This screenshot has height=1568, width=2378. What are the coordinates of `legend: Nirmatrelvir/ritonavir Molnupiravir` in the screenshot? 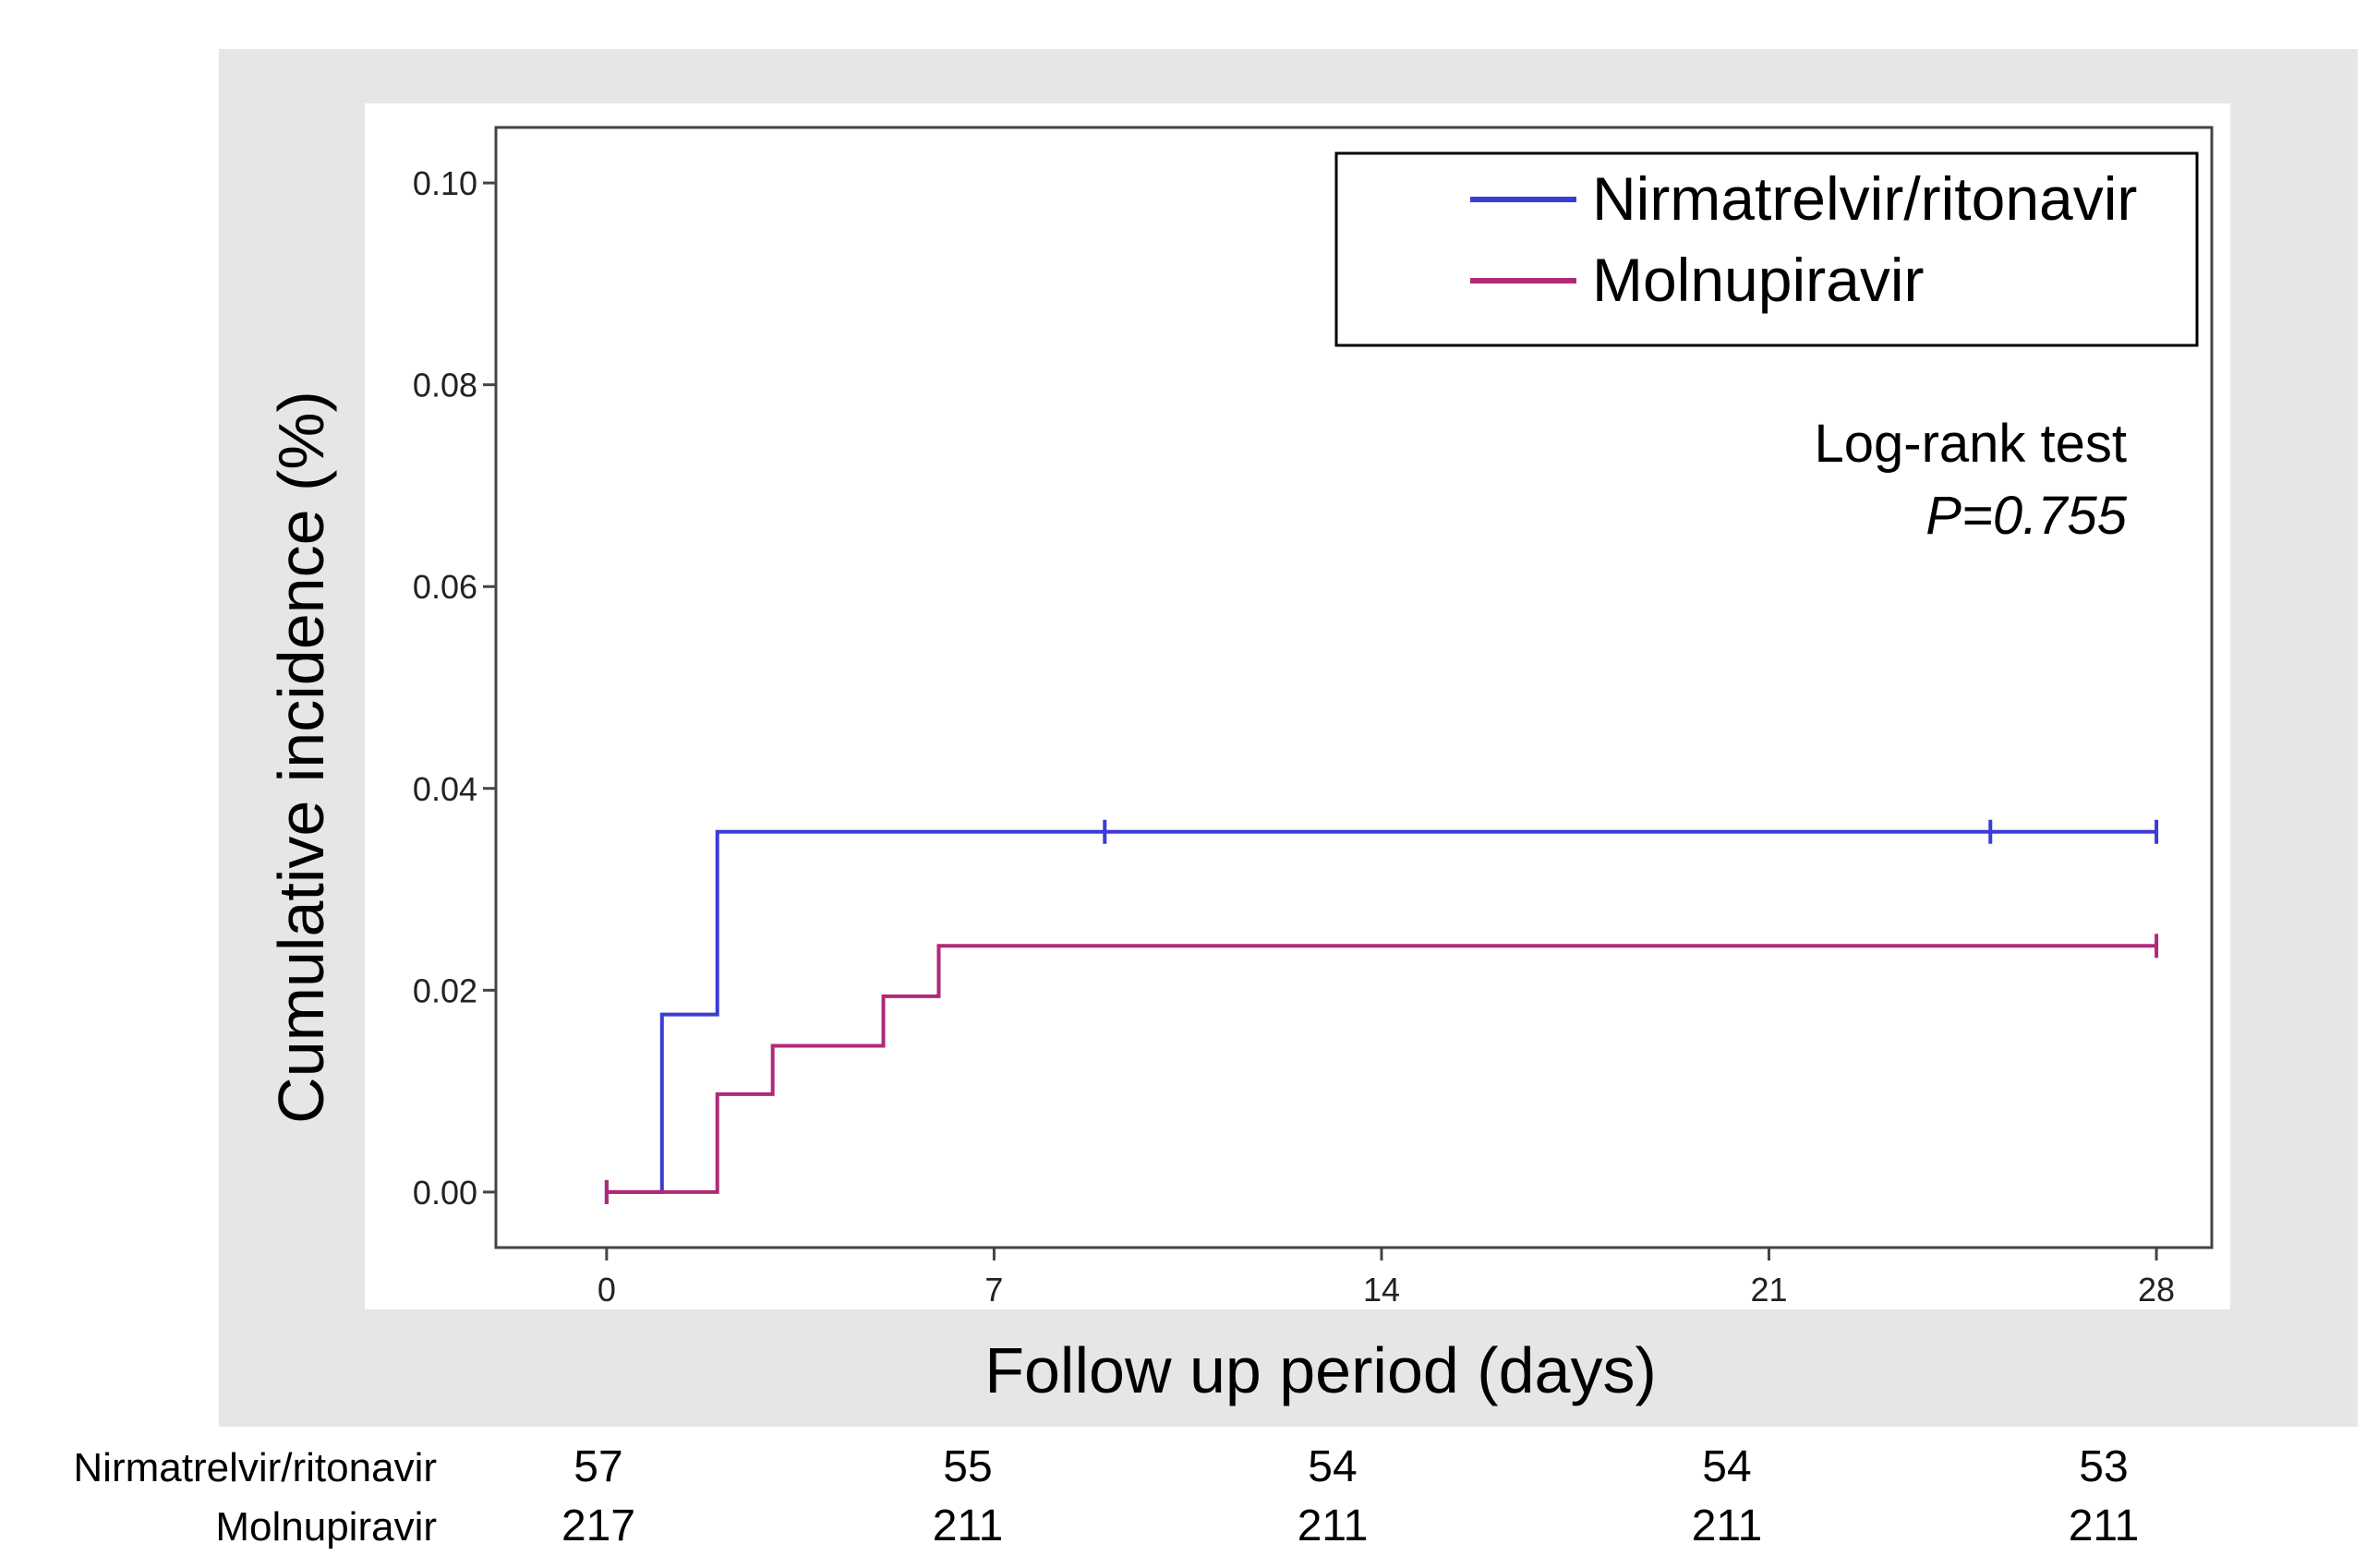 It's located at (1766, 249).